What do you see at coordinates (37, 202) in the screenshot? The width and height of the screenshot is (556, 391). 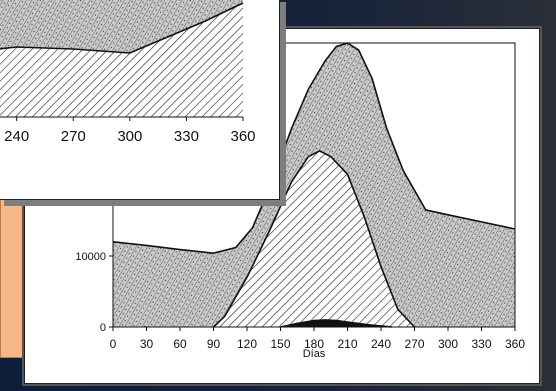 I see `y-axis-title: N` at bounding box center [37, 202].